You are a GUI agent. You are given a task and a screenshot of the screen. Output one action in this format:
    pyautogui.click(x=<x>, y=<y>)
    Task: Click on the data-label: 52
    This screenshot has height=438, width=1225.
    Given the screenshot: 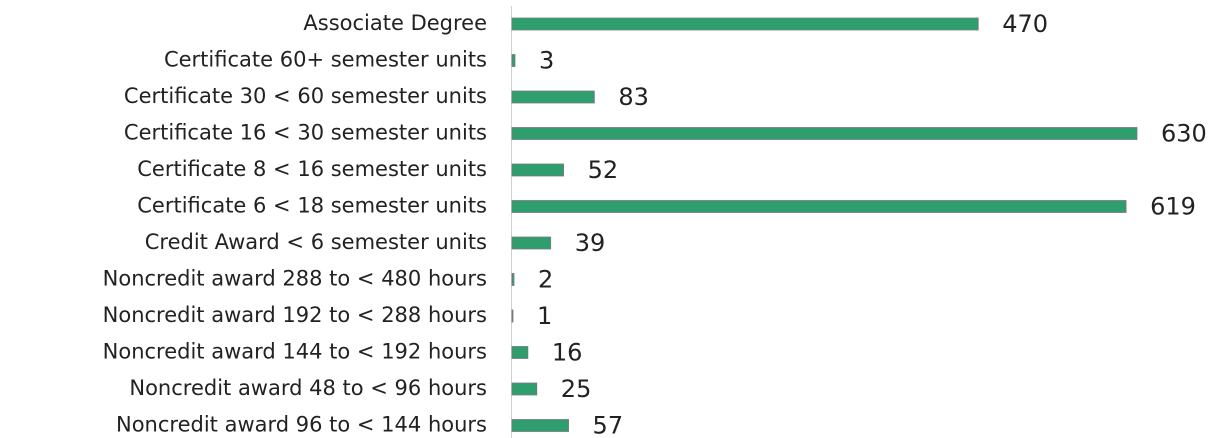 What is the action you would take?
    pyautogui.click(x=603, y=170)
    